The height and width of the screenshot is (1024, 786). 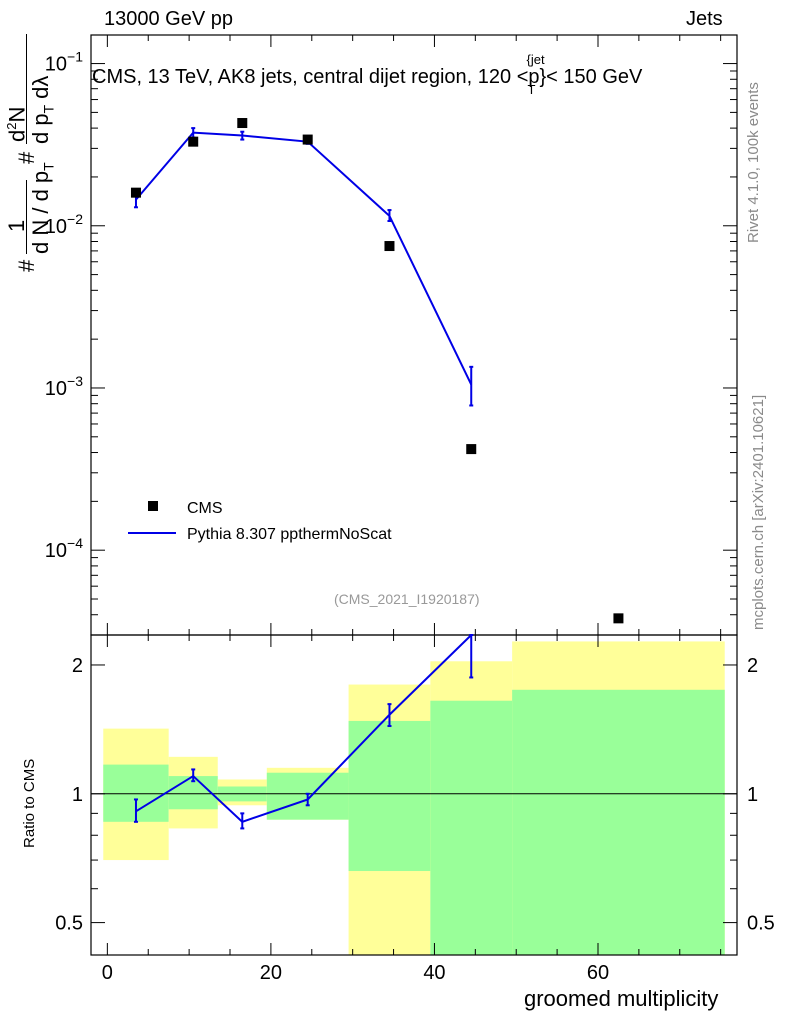 What do you see at coordinates (761, 924) in the screenshot?
I see `ratio-y-tick-label-right: 0.5` at bounding box center [761, 924].